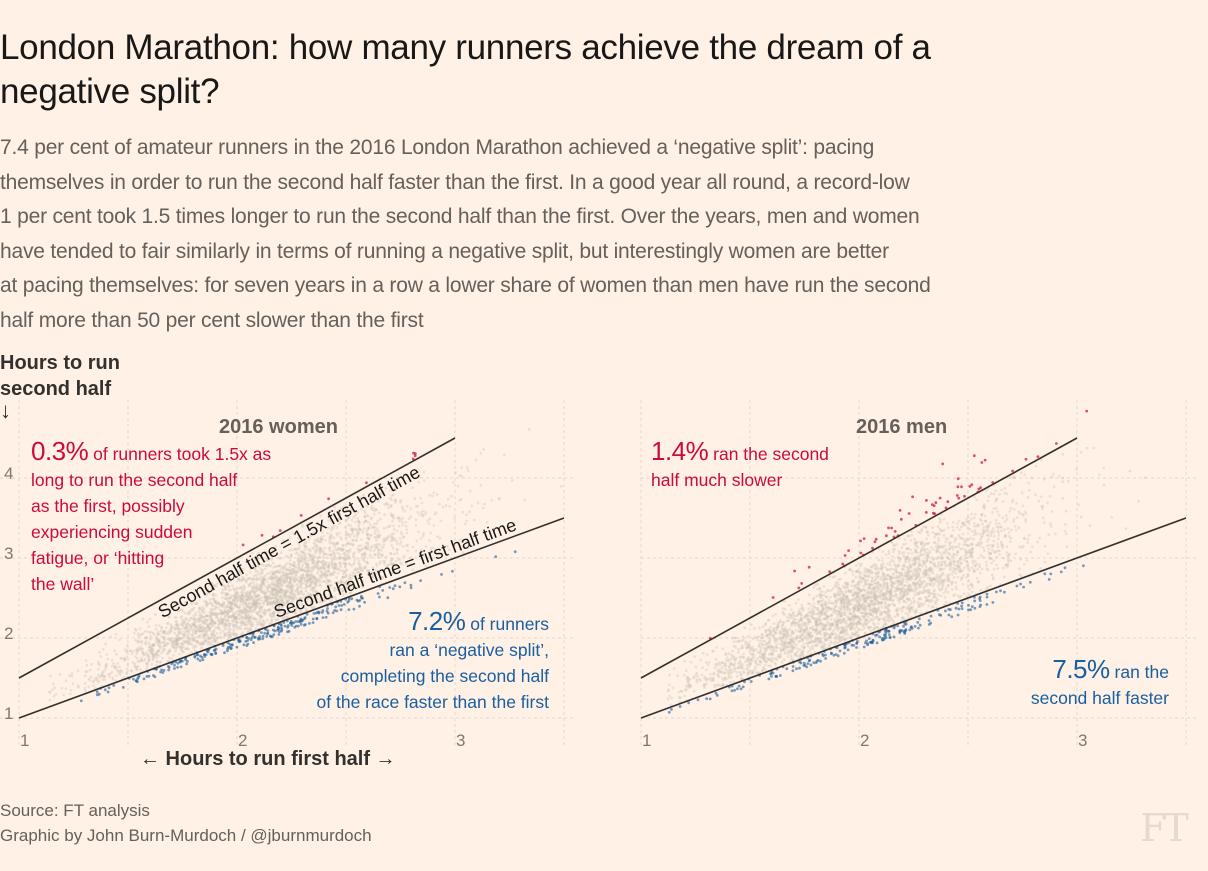 Image resolution: width=1208 pixels, height=871 pixels. Describe the element at coordinates (936, 503) in the screenshot. I see `point-much-slower` at that location.